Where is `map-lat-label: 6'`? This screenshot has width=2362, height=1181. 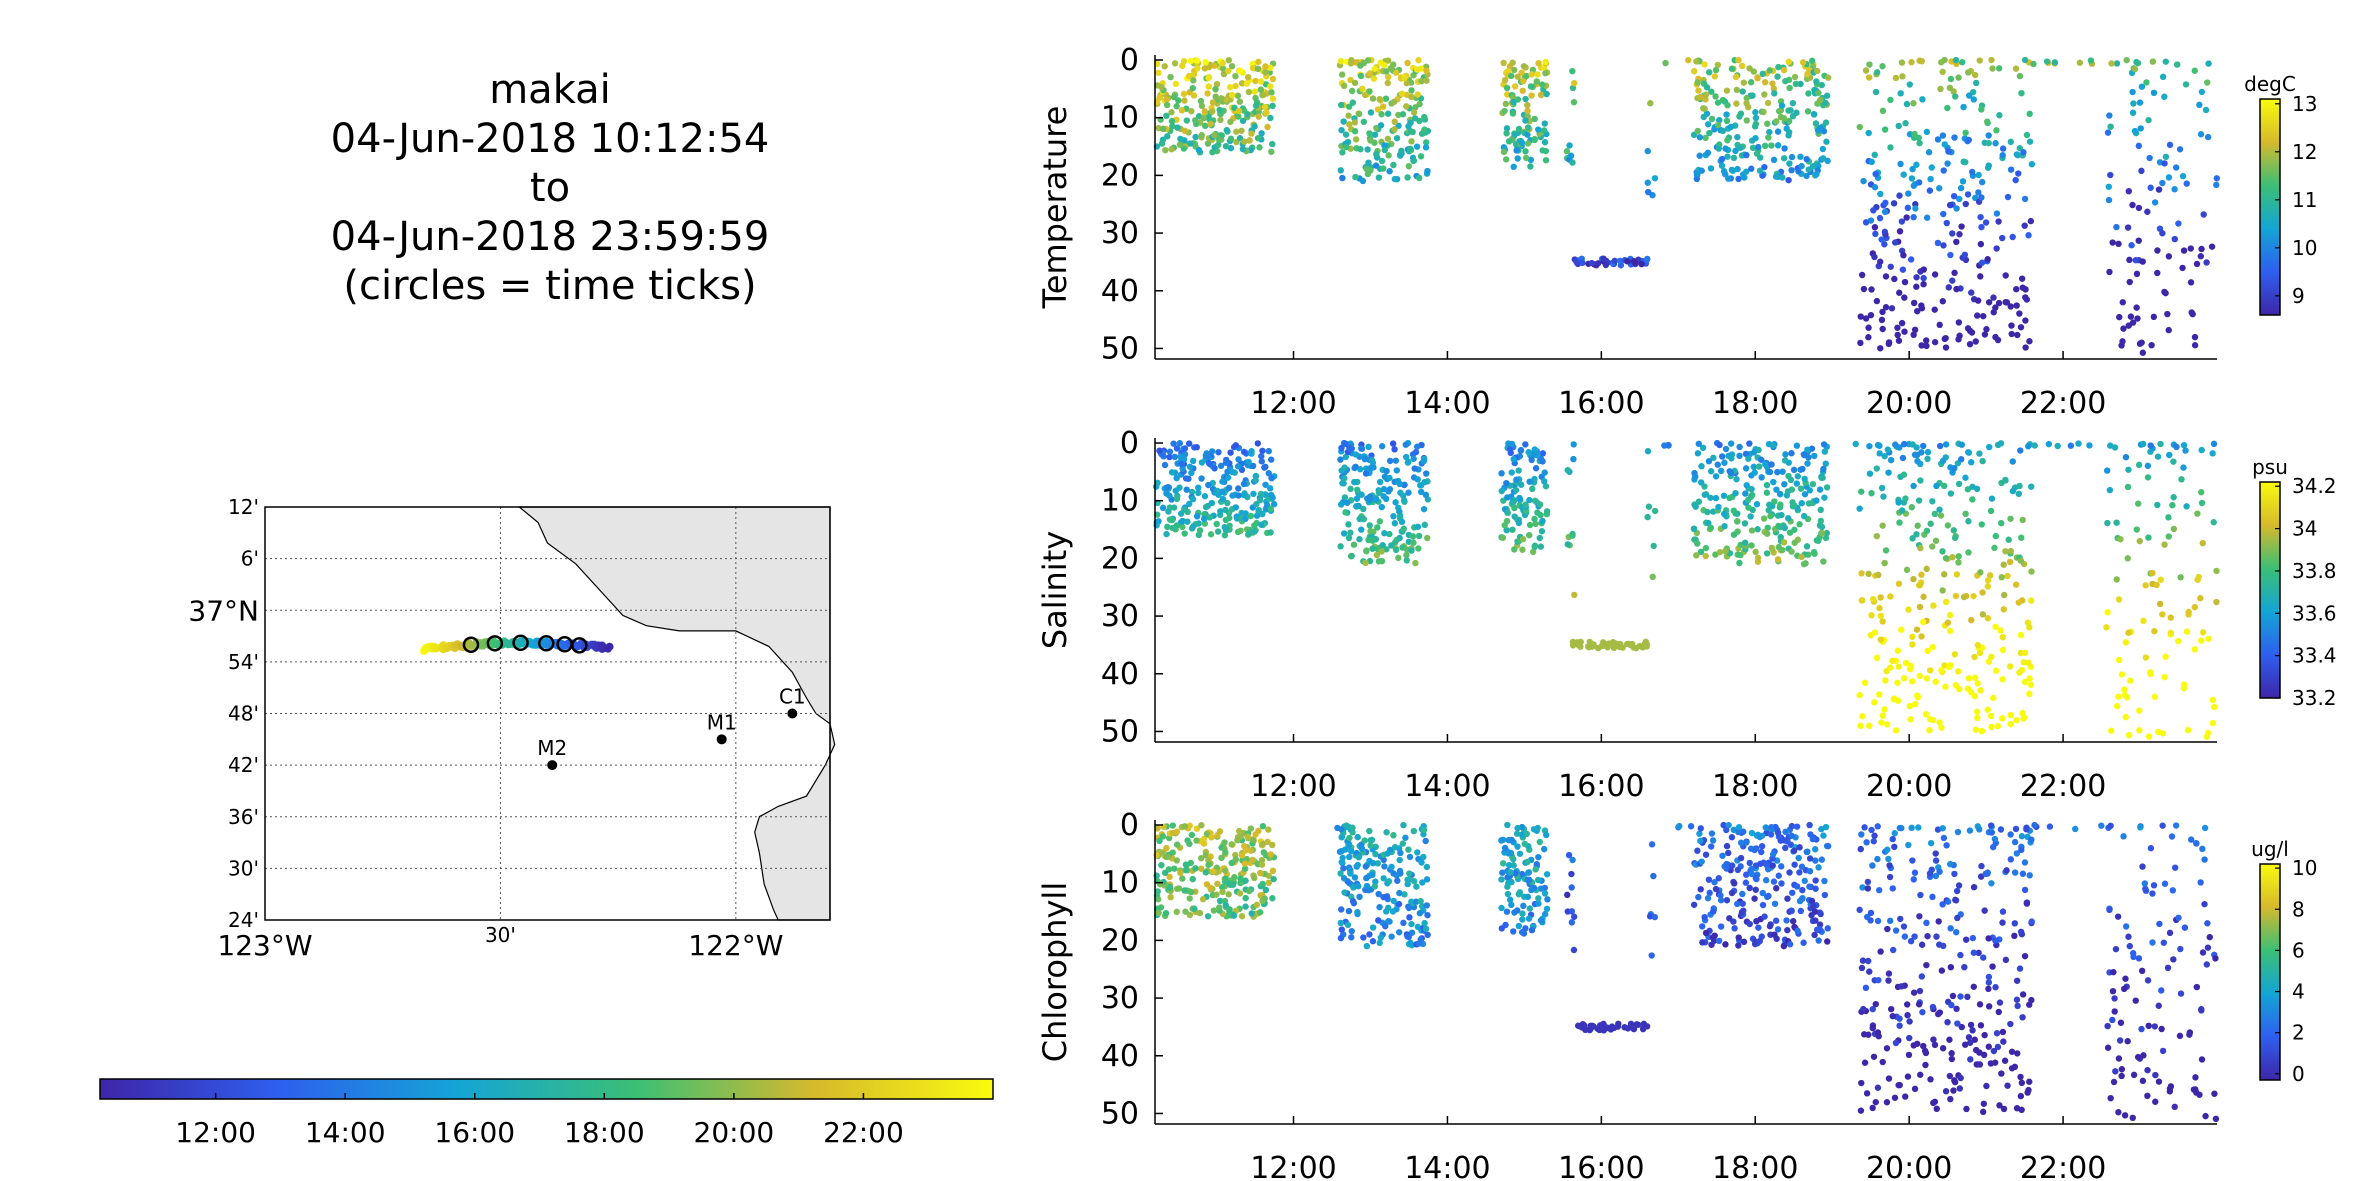
map-lat-label: 6' is located at coordinates (250, 559).